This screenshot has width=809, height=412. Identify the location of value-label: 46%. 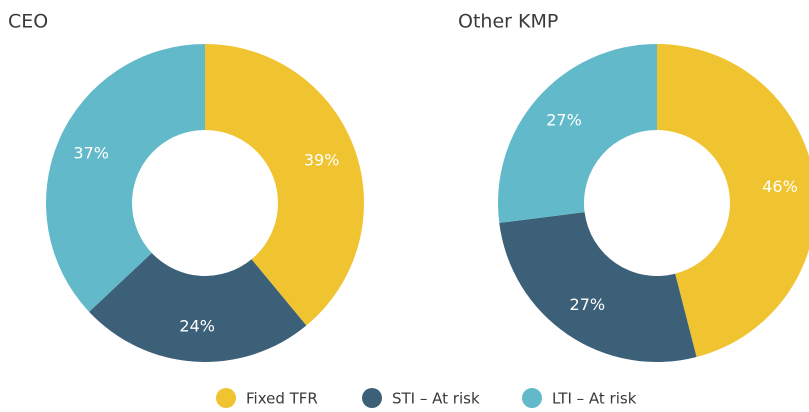
(780, 186).